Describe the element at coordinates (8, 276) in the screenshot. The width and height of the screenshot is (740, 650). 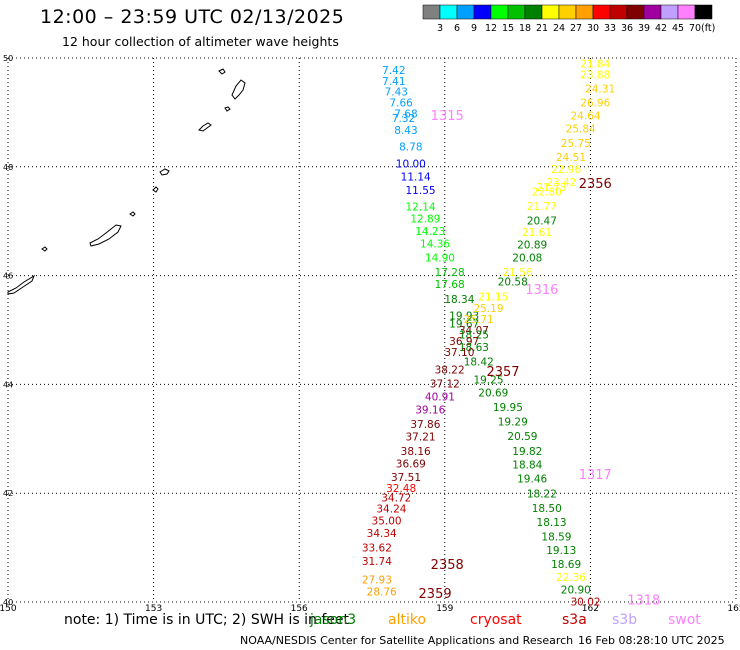
I see `y-tick-label: 46` at that location.